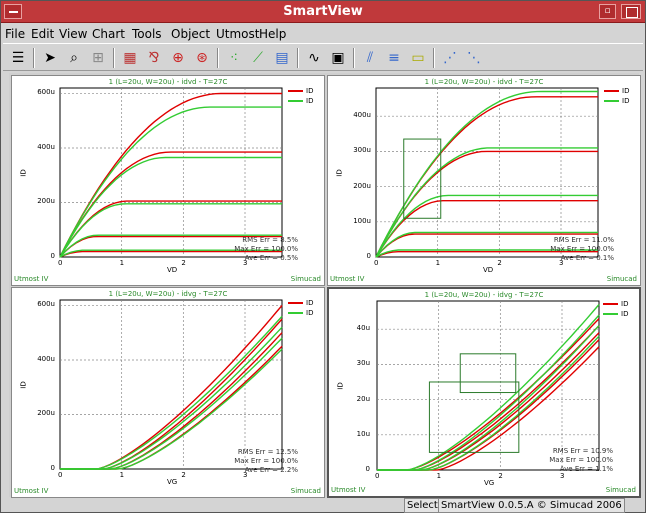 The width and height of the screenshot is (646, 513). What do you see at coordinates (271, 258) in the screenshot?
I see `stat-line: Ave Err = 0.5%` at bounding box center [271, 258].